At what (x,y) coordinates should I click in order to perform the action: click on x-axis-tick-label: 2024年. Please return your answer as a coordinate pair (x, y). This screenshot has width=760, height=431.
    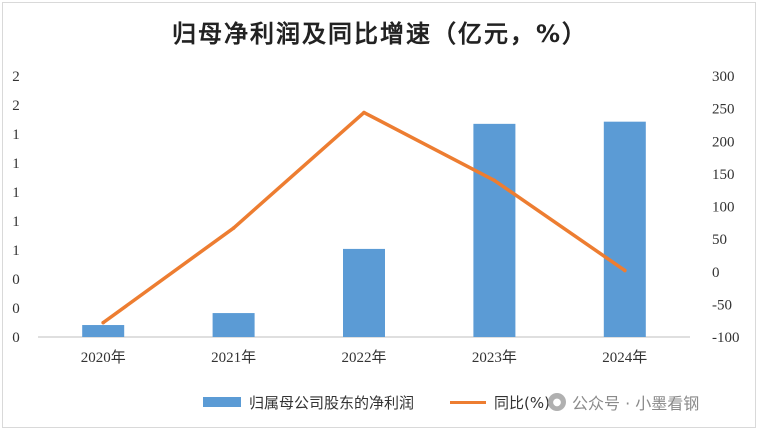
    Looking at the image, I should click on (624, 357).